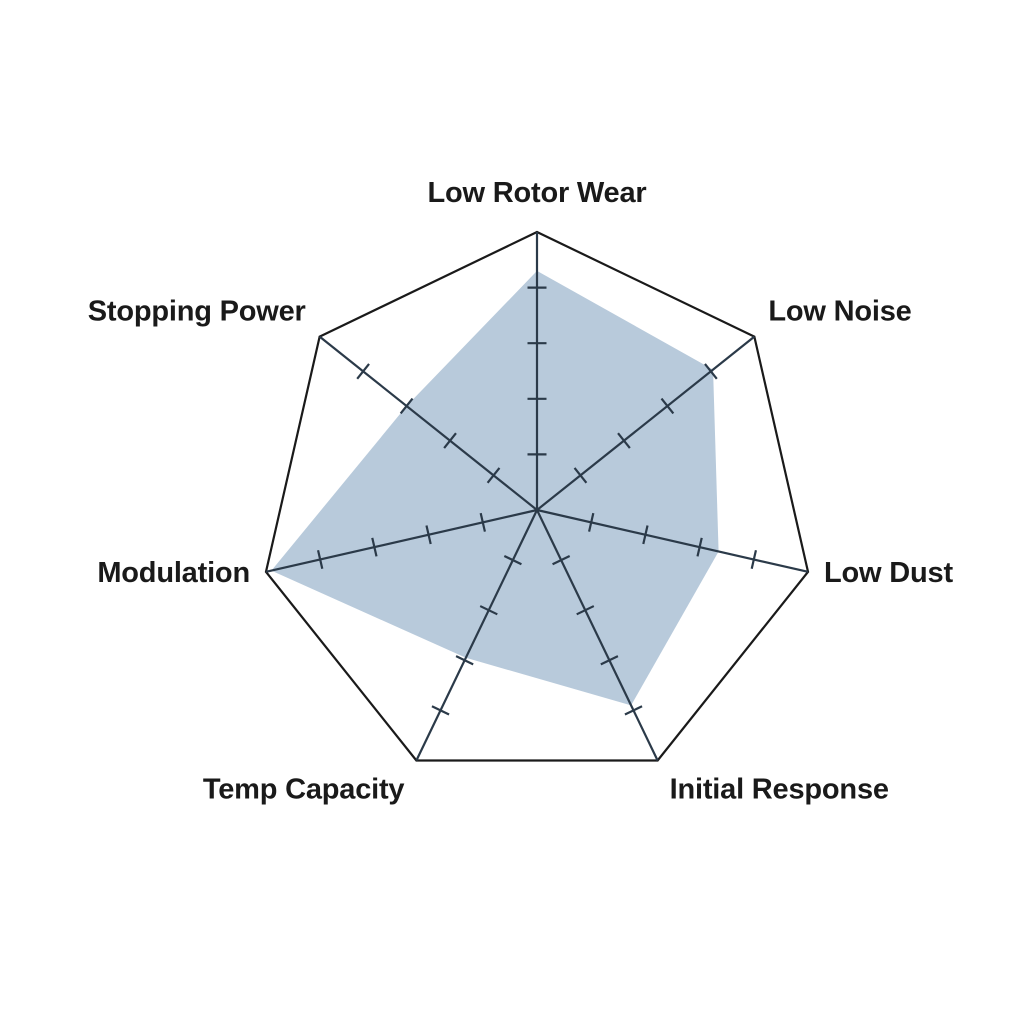 The height and width of the screenshot is (1024, 1024). What do you see at coordinates (476, 635) in the screenshot?
I see `axis-spoke-temp-capacity` at bounding box center [476, 635].